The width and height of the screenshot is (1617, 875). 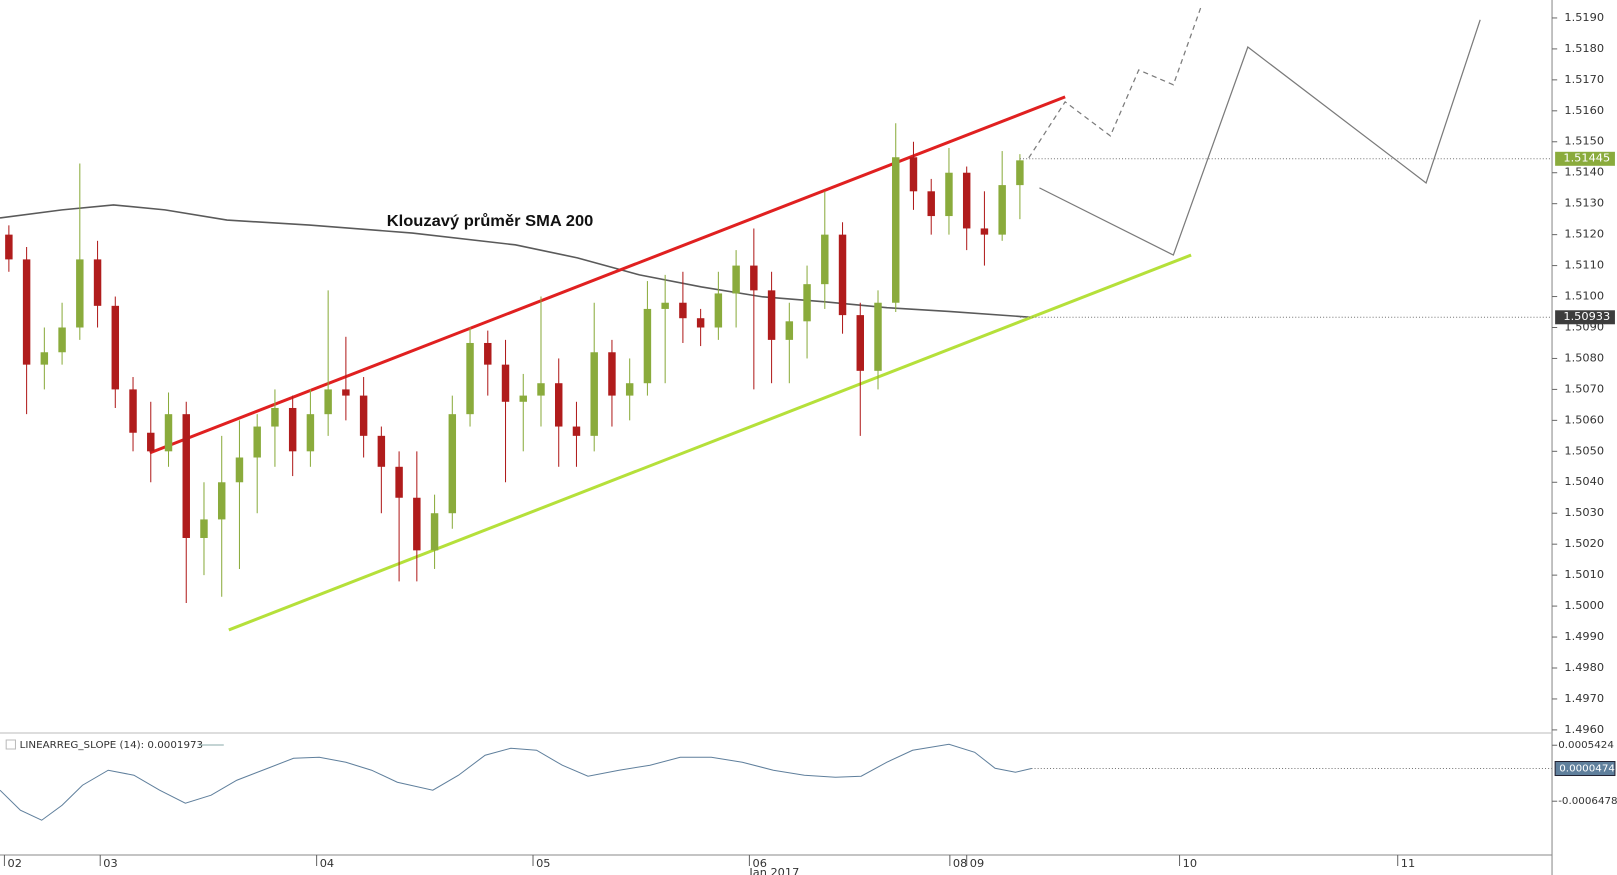 What do you see at coordinates (1584, 543) in the screenshot?
I see `y-tick-label: 1.5020` at bounding box center [1584, 543].